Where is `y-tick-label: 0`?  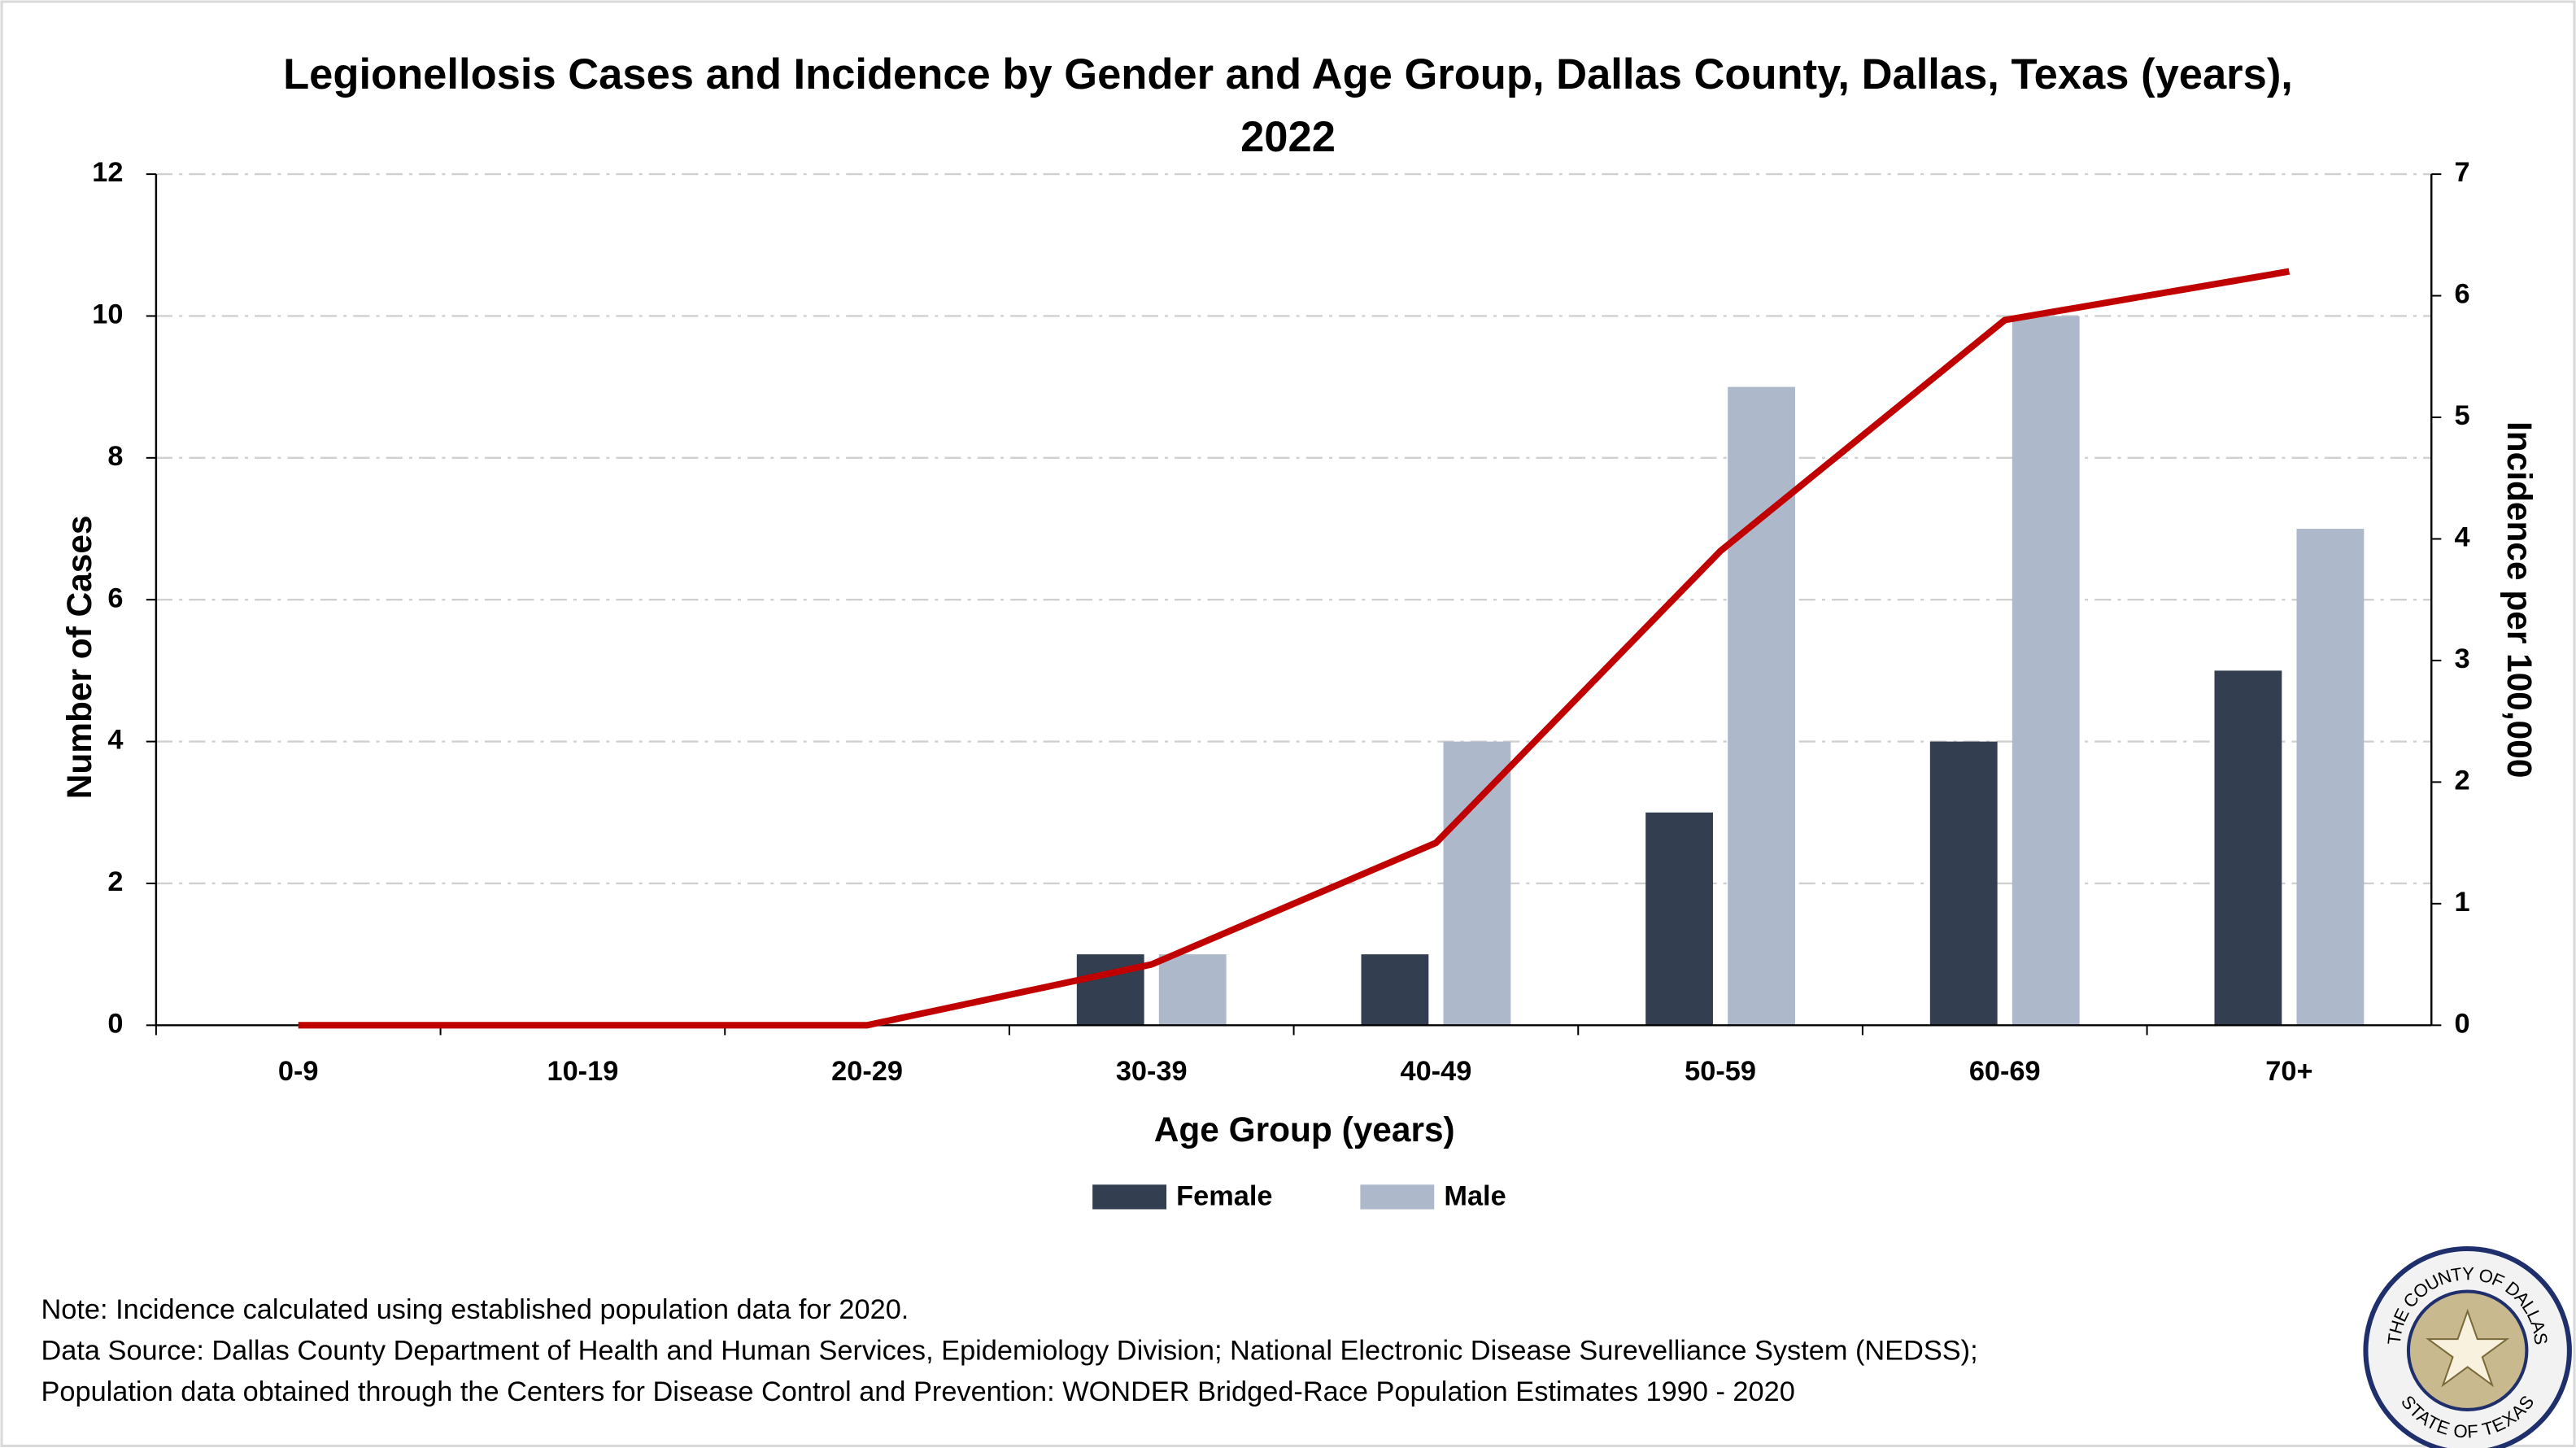 y-tick-label: 0 is located at coordinates (115, 1023).